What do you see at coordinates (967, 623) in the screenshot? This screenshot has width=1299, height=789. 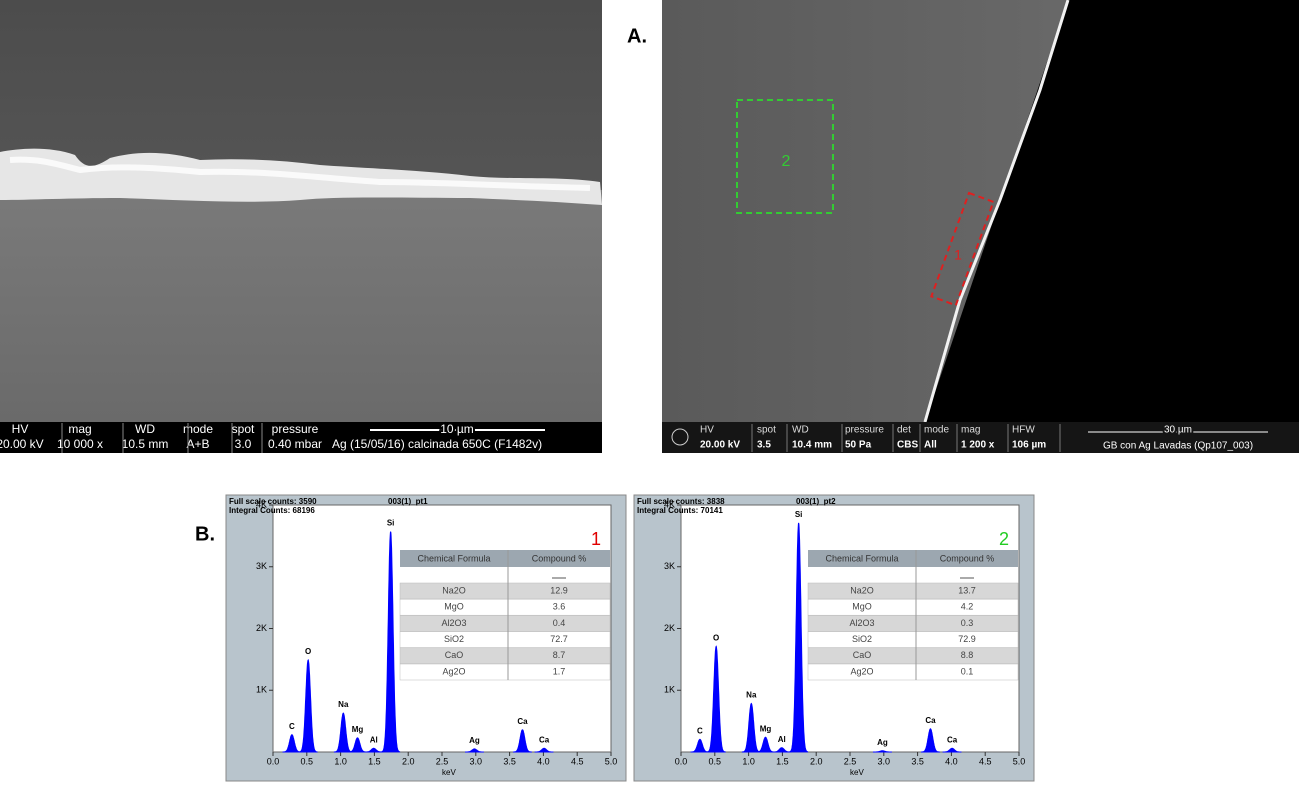 I see `compound-pct: 0.3` at bounding box center [967, 623].